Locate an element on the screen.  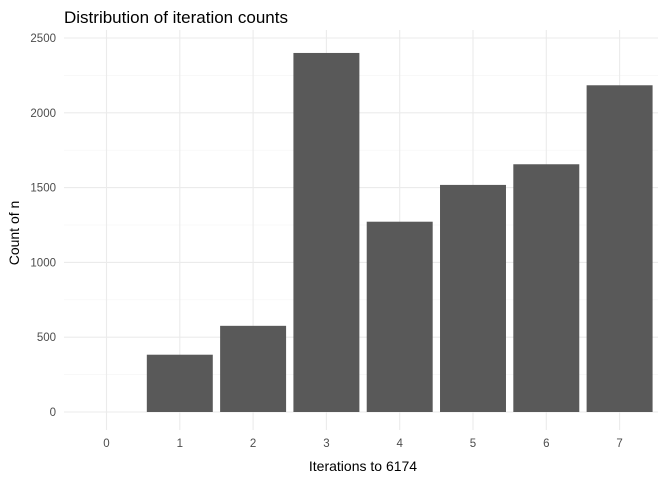
y-axis-title: Count of n is located at coordinates (14, 233).